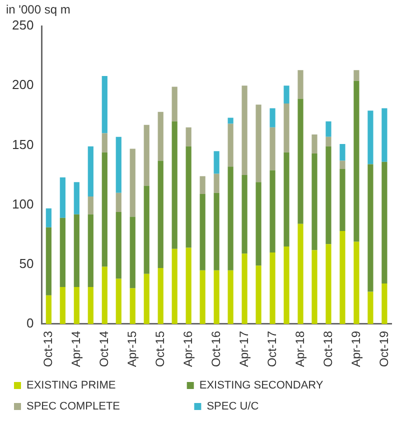 This screenshot has width=402, height=426. What do you see at coordinates (75, 349) in the screenshot?
I see `x-tick-label: Apr-14` at bounding box center [75, 349].